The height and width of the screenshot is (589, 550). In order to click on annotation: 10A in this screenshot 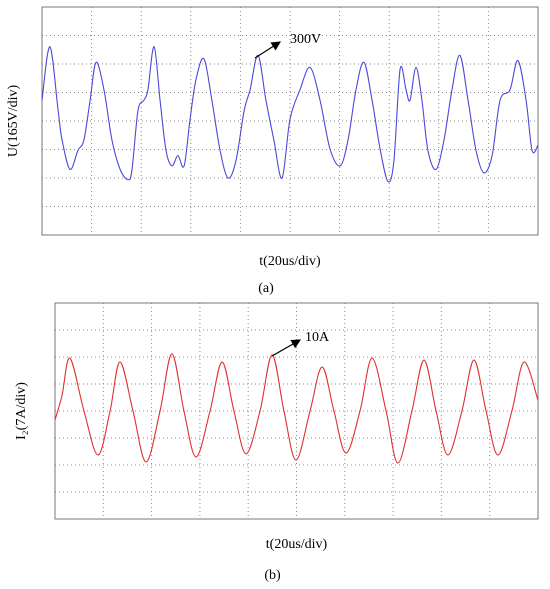, I will do `click(317, 337)`.